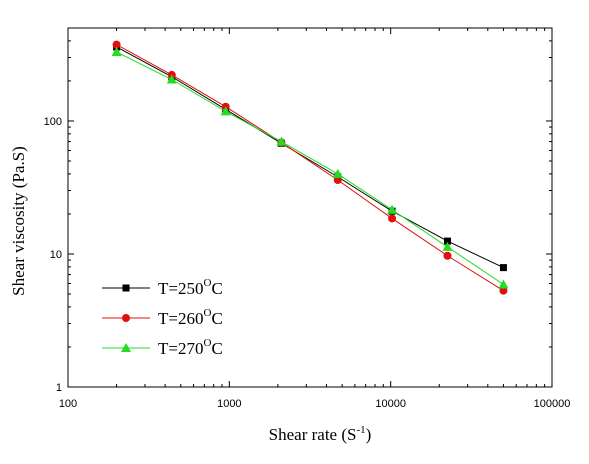 This screenshot has height=464, width=589. I want to click on legend: T=250OC T=260OC T=270OC, so click(162, 317).